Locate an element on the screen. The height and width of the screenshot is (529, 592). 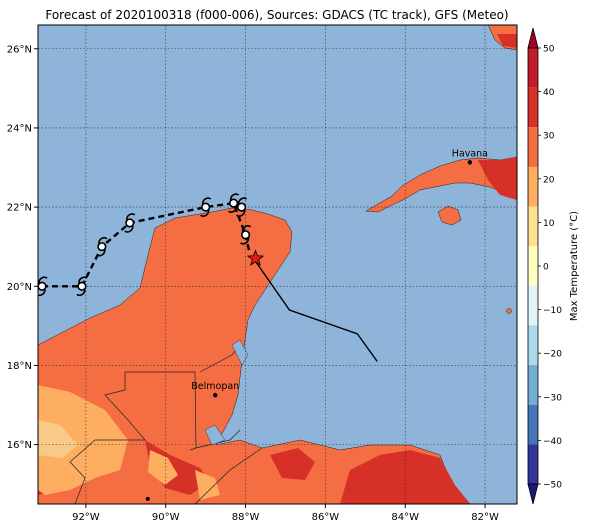
colorbar-tick-label: −20 is located at coordinates (552, 355).